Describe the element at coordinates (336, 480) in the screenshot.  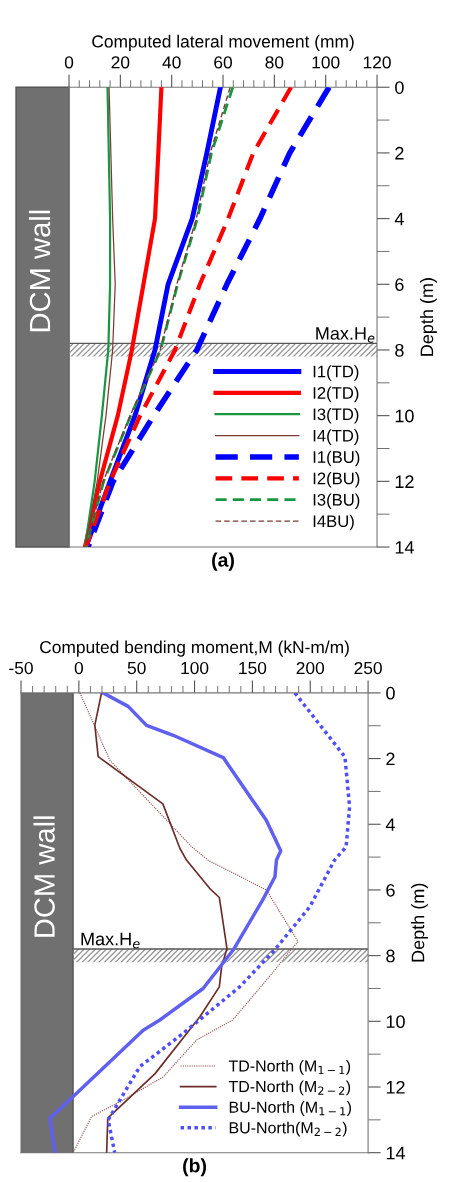
I see `legend-label: I2(BU)` at that location.